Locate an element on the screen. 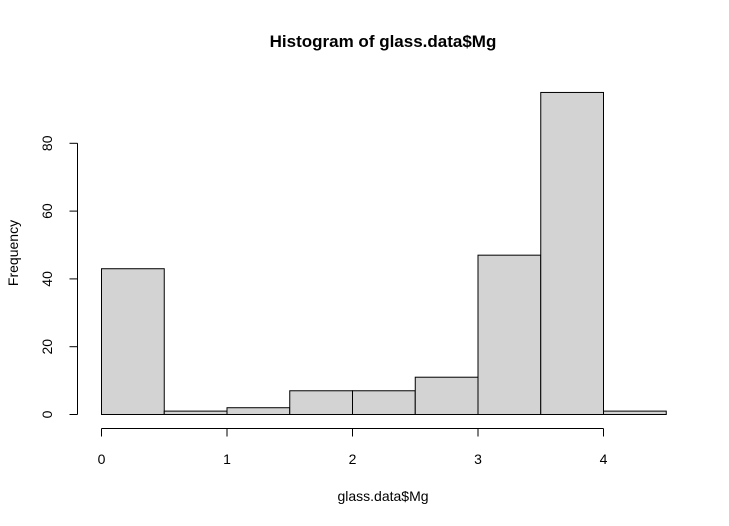 Image resolution: width=729 pixels, height=526 pixels. x-tick-label: 0 is located at coordinates (102, 459).